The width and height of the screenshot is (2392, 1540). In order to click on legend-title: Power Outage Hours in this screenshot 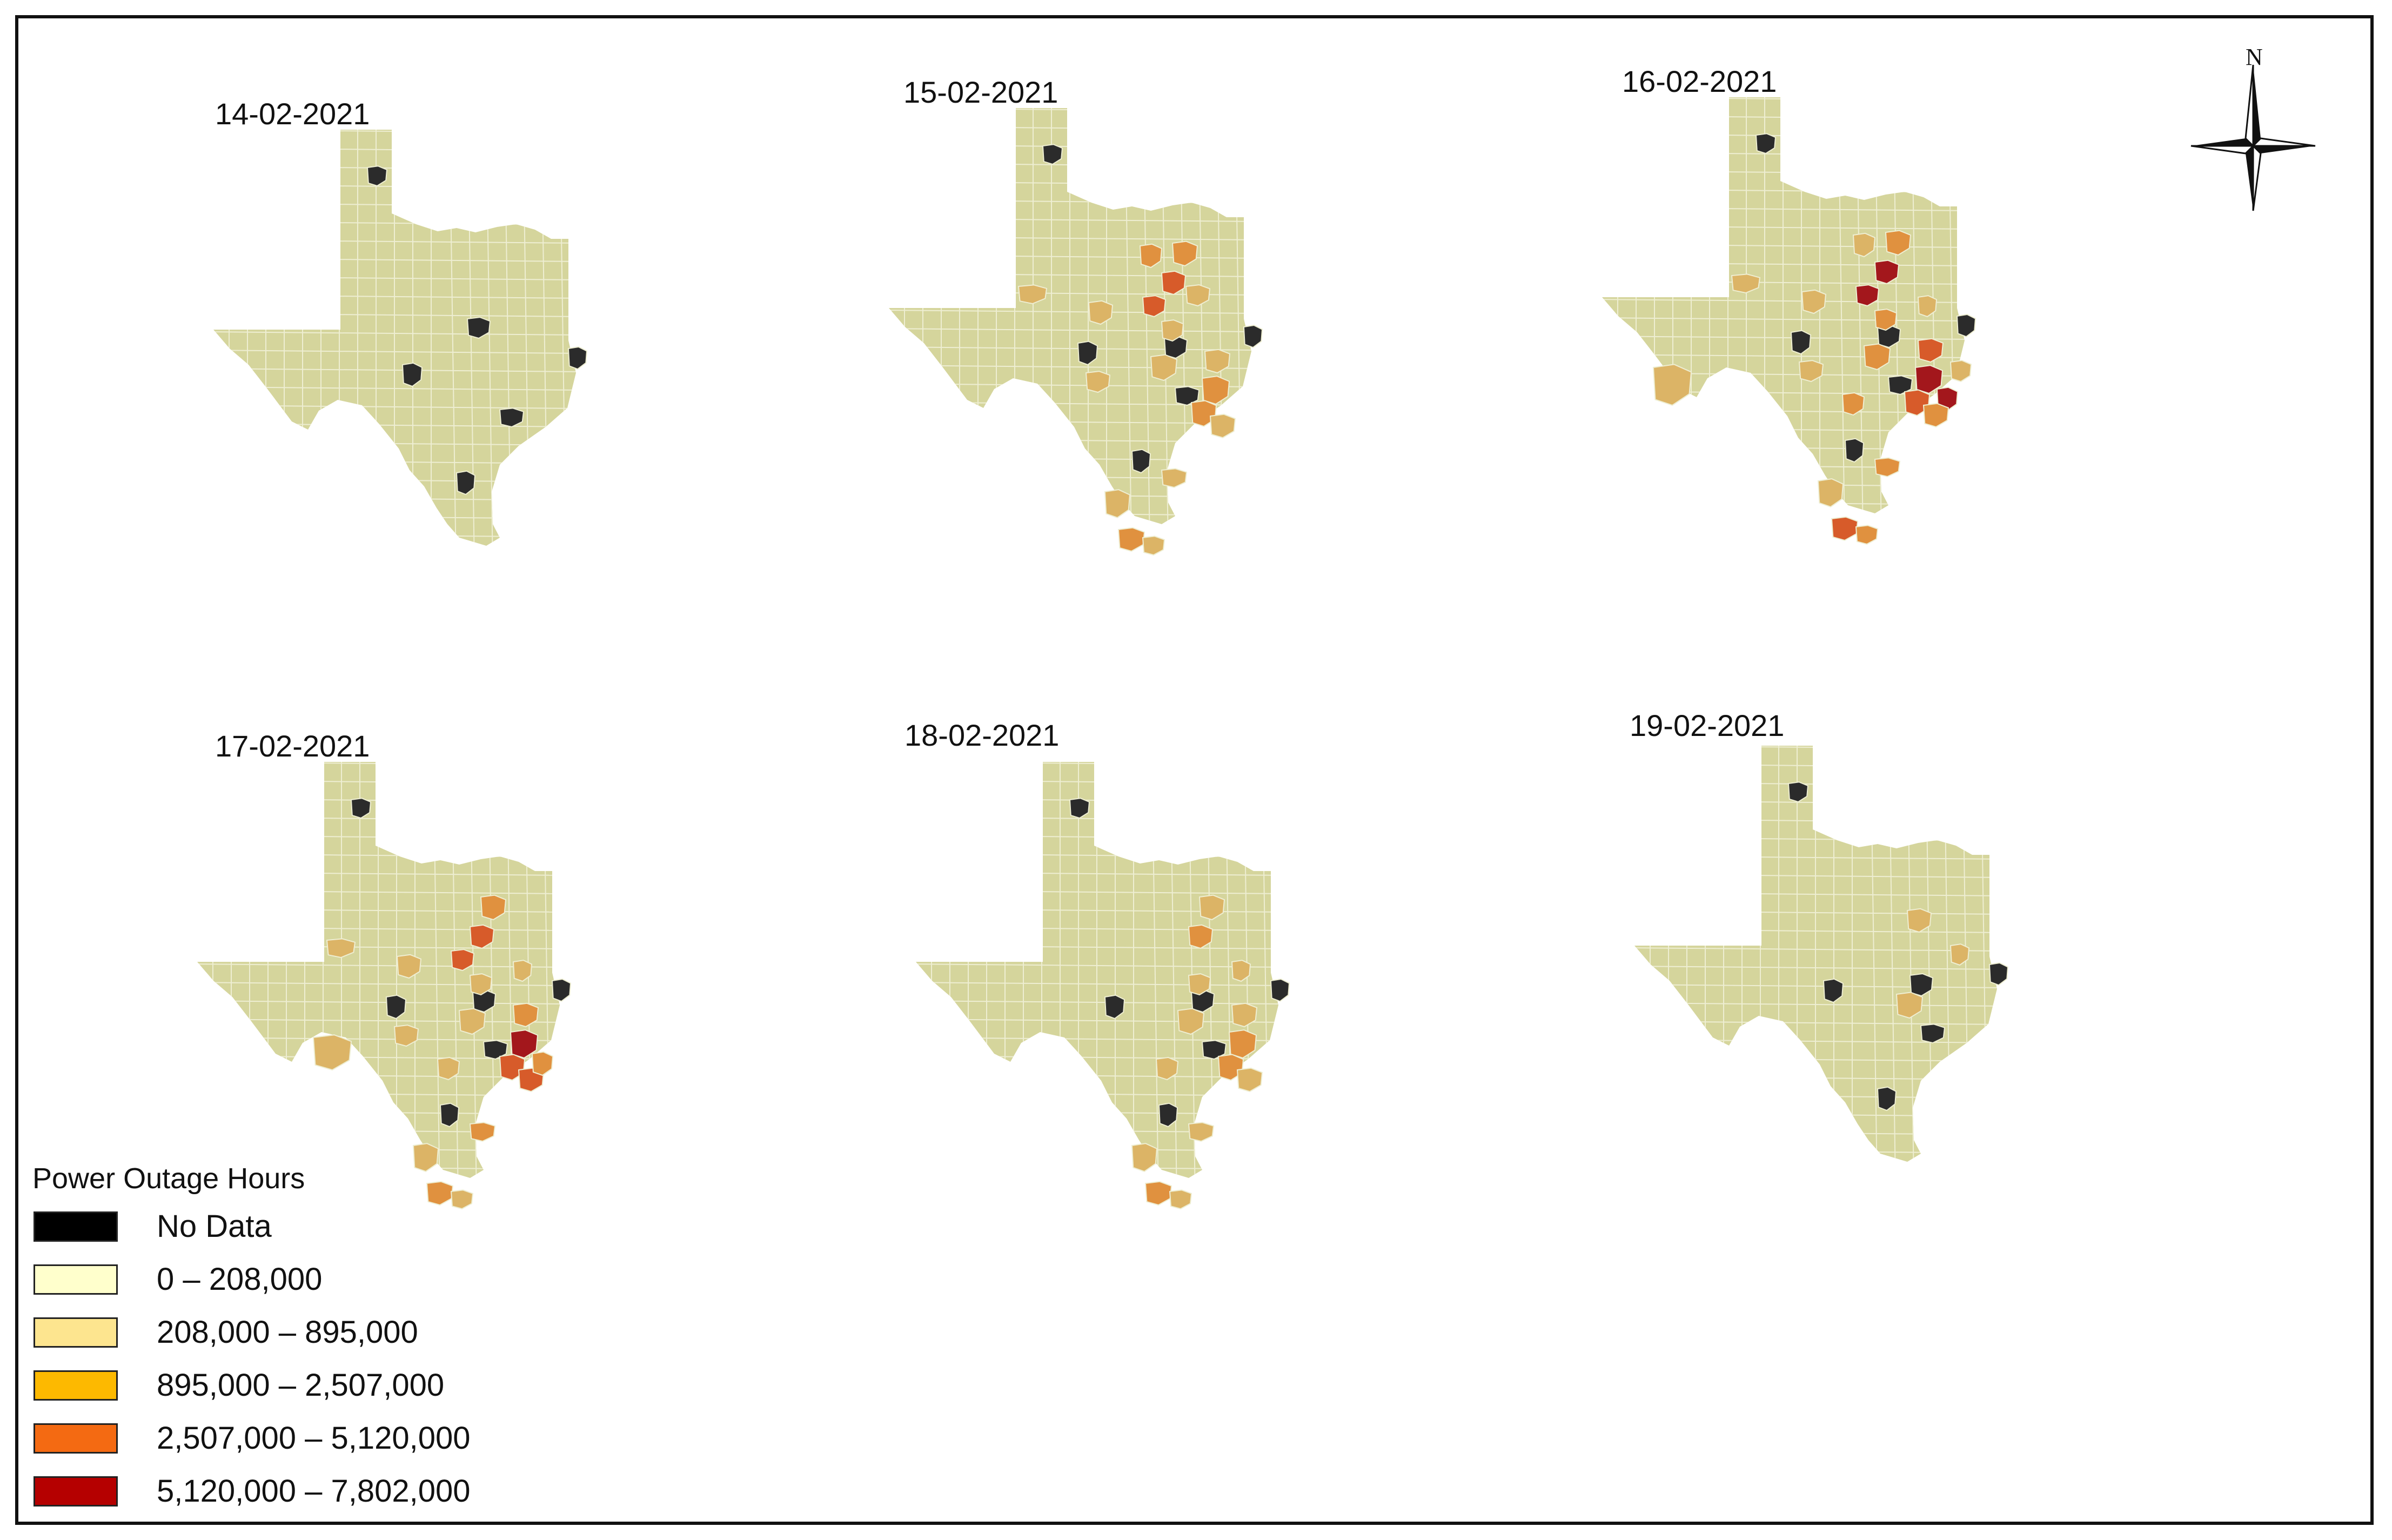, I will do `click(169, 1178)`.